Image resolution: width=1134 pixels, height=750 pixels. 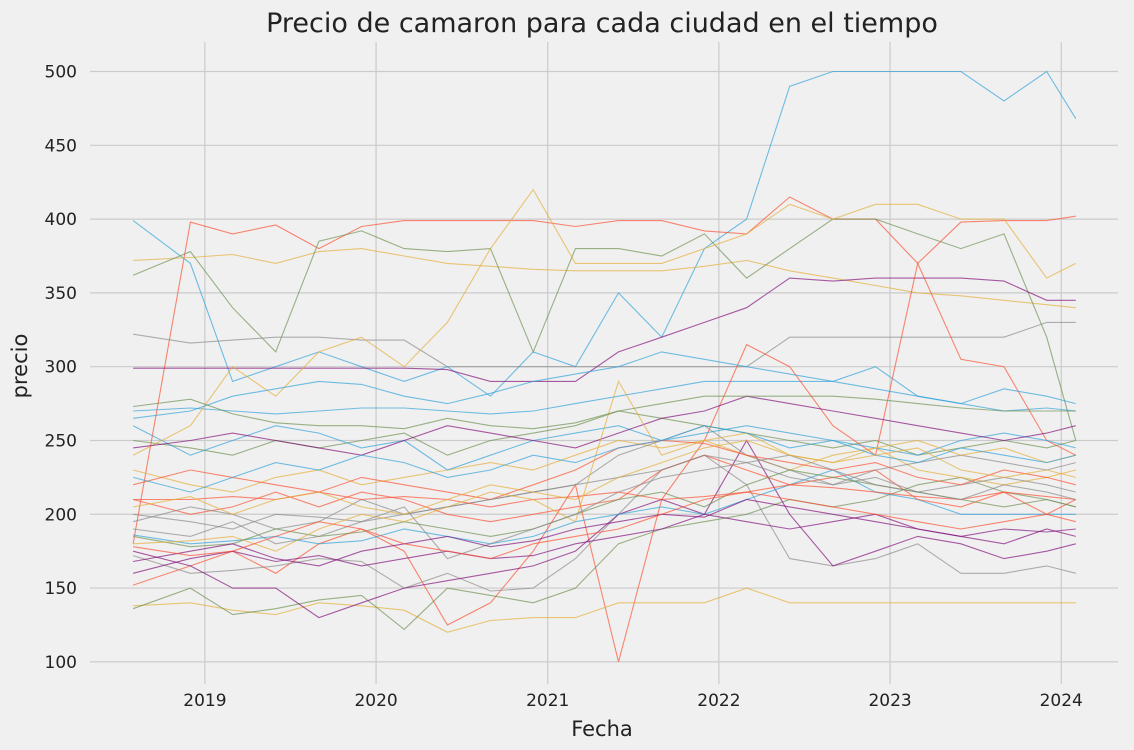 I want to click on x-tick-label: 2021, so click(x=547, y=701).